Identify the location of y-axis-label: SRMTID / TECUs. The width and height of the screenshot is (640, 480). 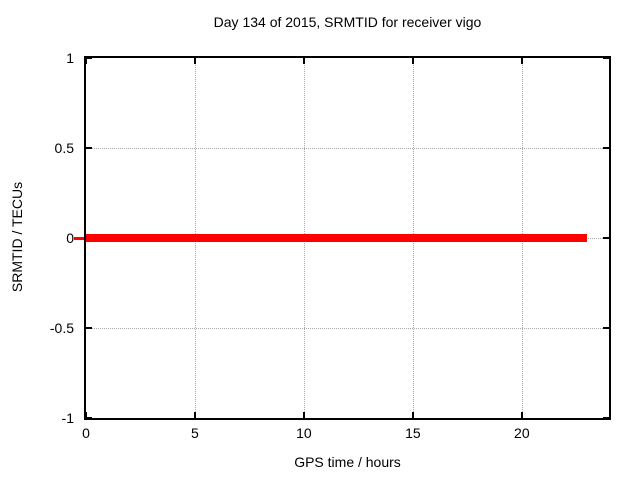
(17, 237).